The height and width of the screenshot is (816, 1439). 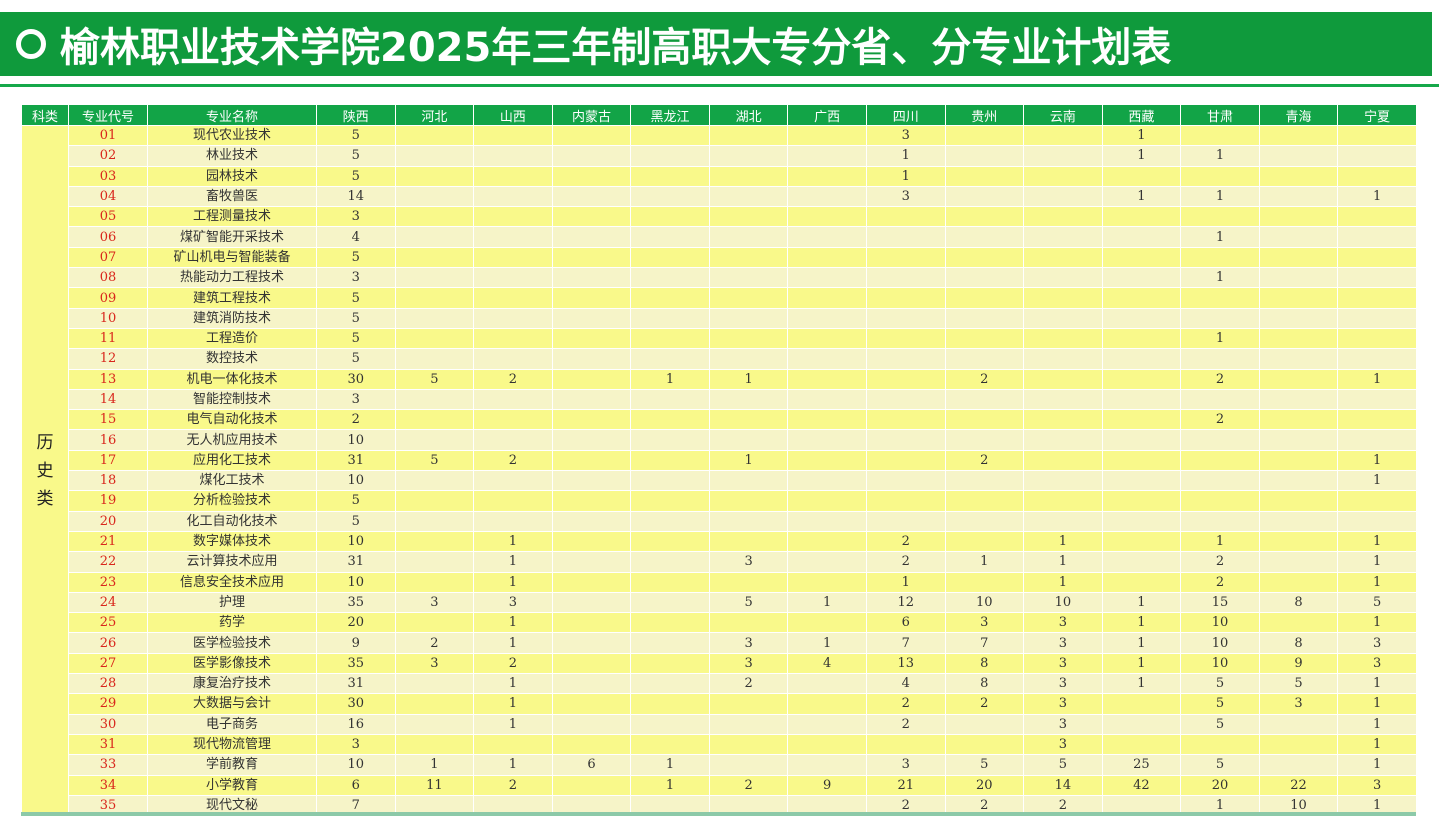 What do you see at coordinates (108, 298) in the screenshot?
I see `major-code: 09` at bounding box center [108, 298].